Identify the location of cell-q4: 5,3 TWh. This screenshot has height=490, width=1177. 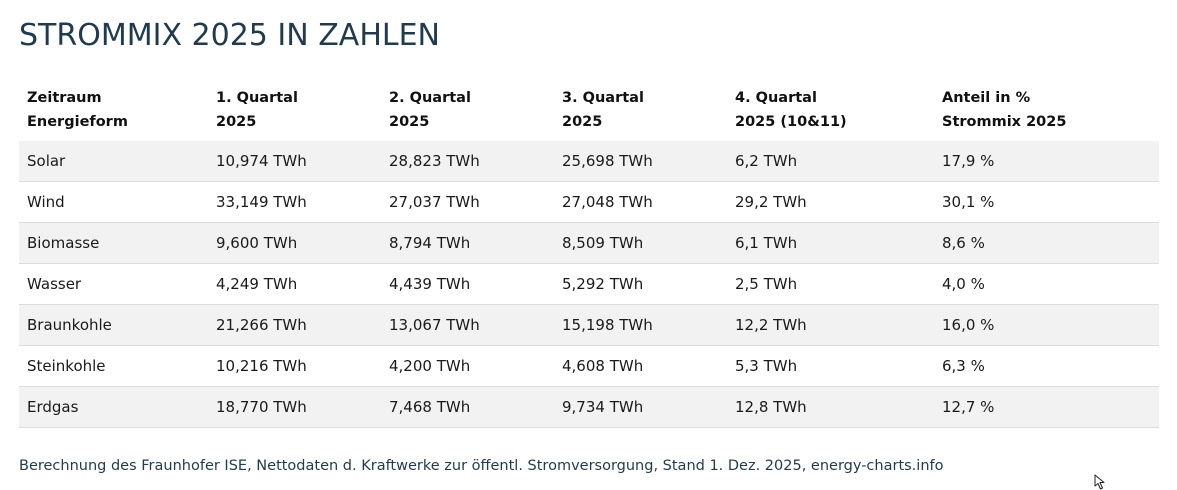
(830, 366).